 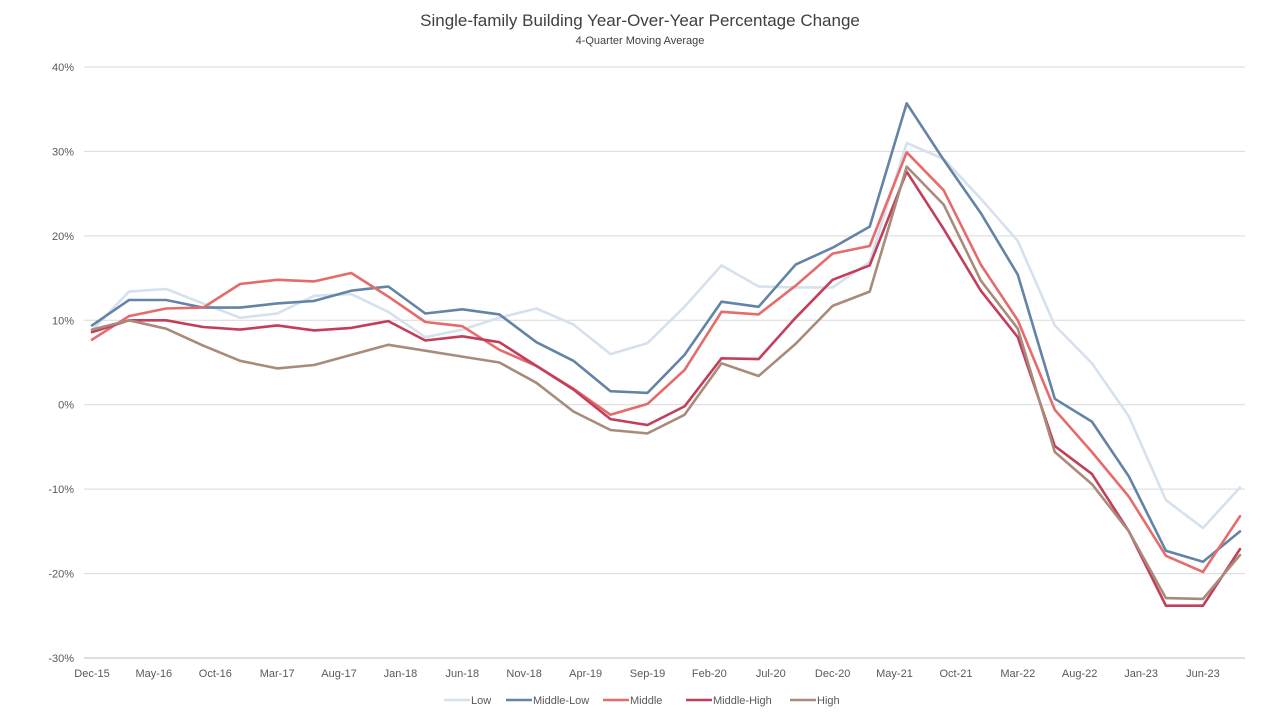 What do you see at coordinates (1141, 674) in the screenshot?
I see `x-tick-label: Jan-23` at bounding box center [1141, 674].